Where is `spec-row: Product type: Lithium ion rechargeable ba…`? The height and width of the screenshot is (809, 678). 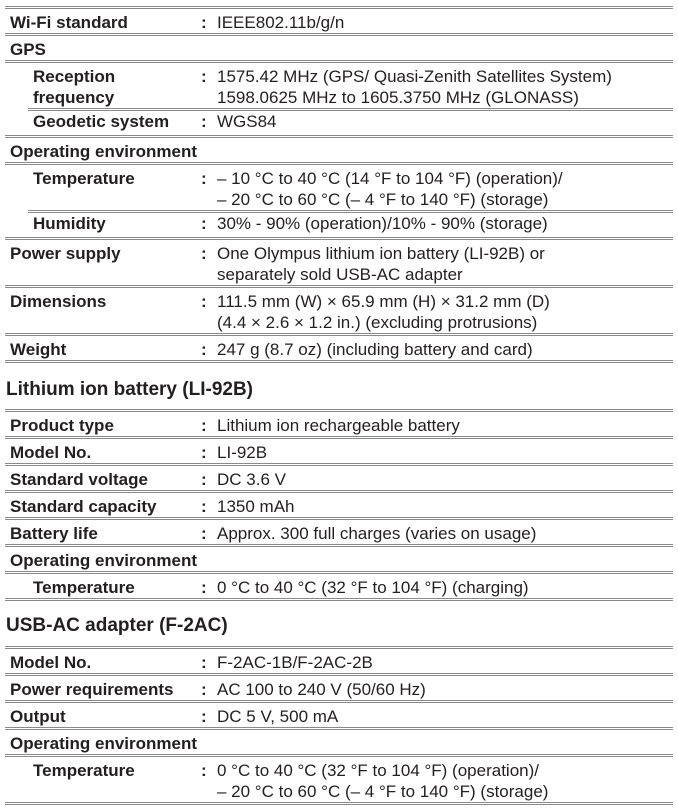 spec-row: Product type: Lithium ion rechargeable ba… is located at coordinates (339, 422).